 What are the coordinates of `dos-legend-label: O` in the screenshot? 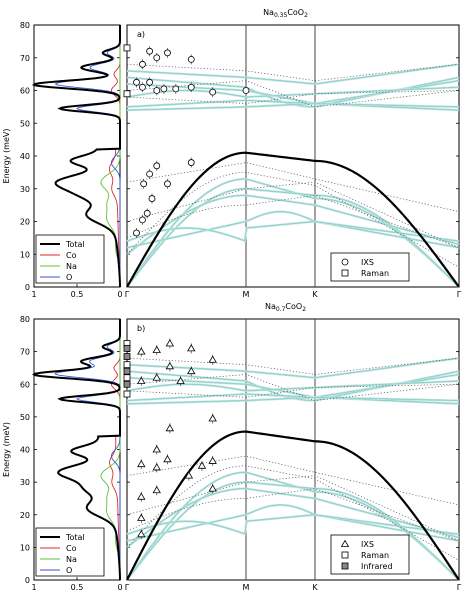 It's located at (69, 570).